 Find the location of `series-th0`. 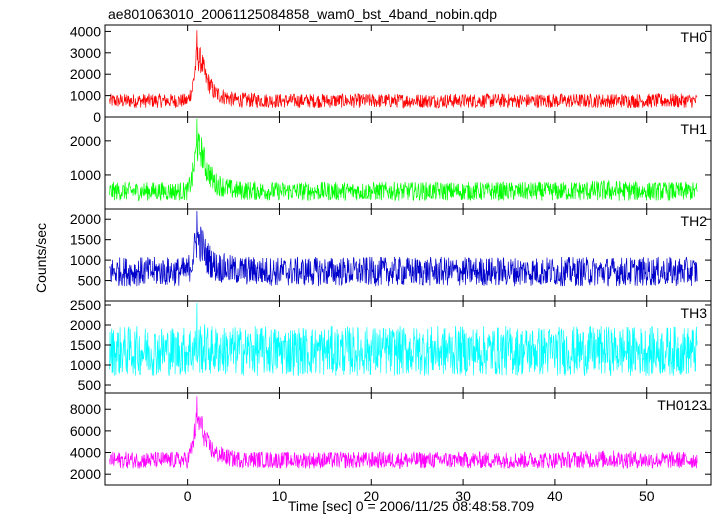

series-th0 is located at coordinates (403, 69).